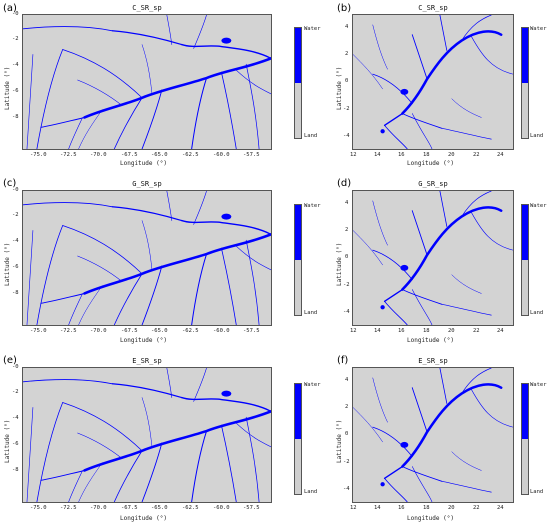 Image resolution: width=550 pixels, height=530 pixels. What do you see at coordinates (15, 190) in the screenshot?
I see `y-tick: -0` at bounding box center [15, 190].